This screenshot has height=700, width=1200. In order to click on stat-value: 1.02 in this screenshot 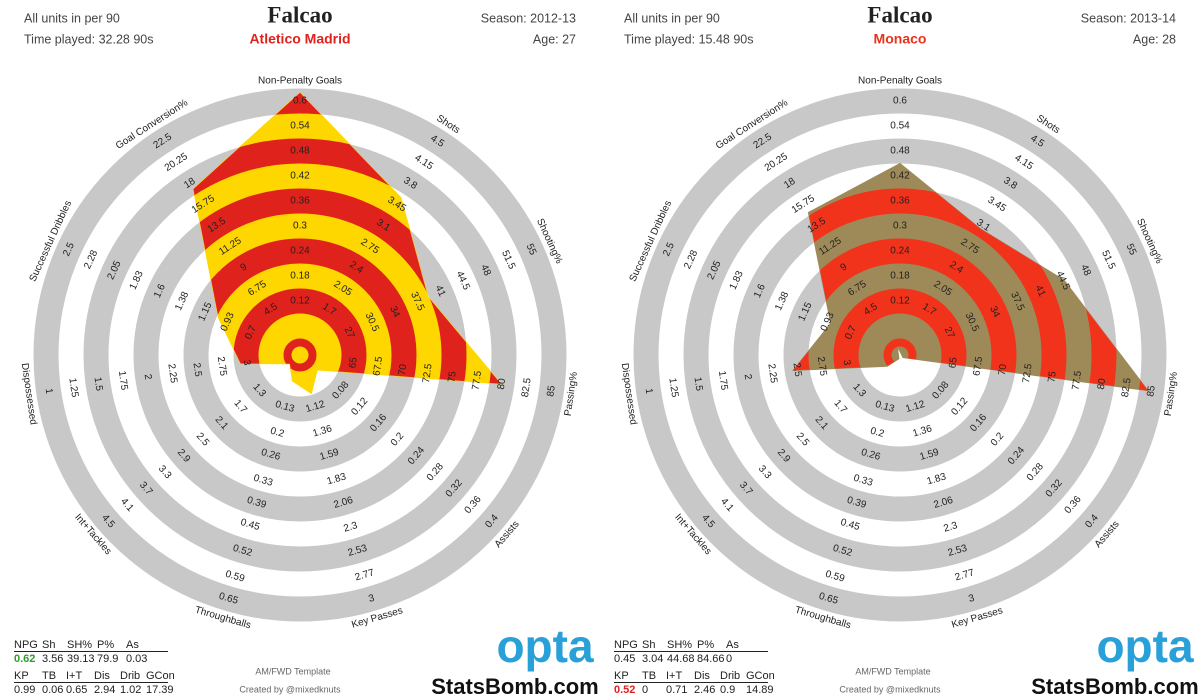, I will do `click(130, 690)`.